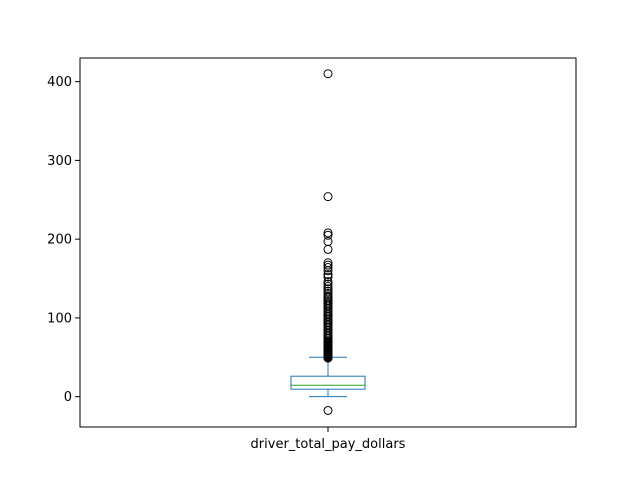 The image size is (640, 480). What do you see at coordinates (59, 240) in the screenshot?
I see `y-tick-label: 200` at bounding box center [59, 240].